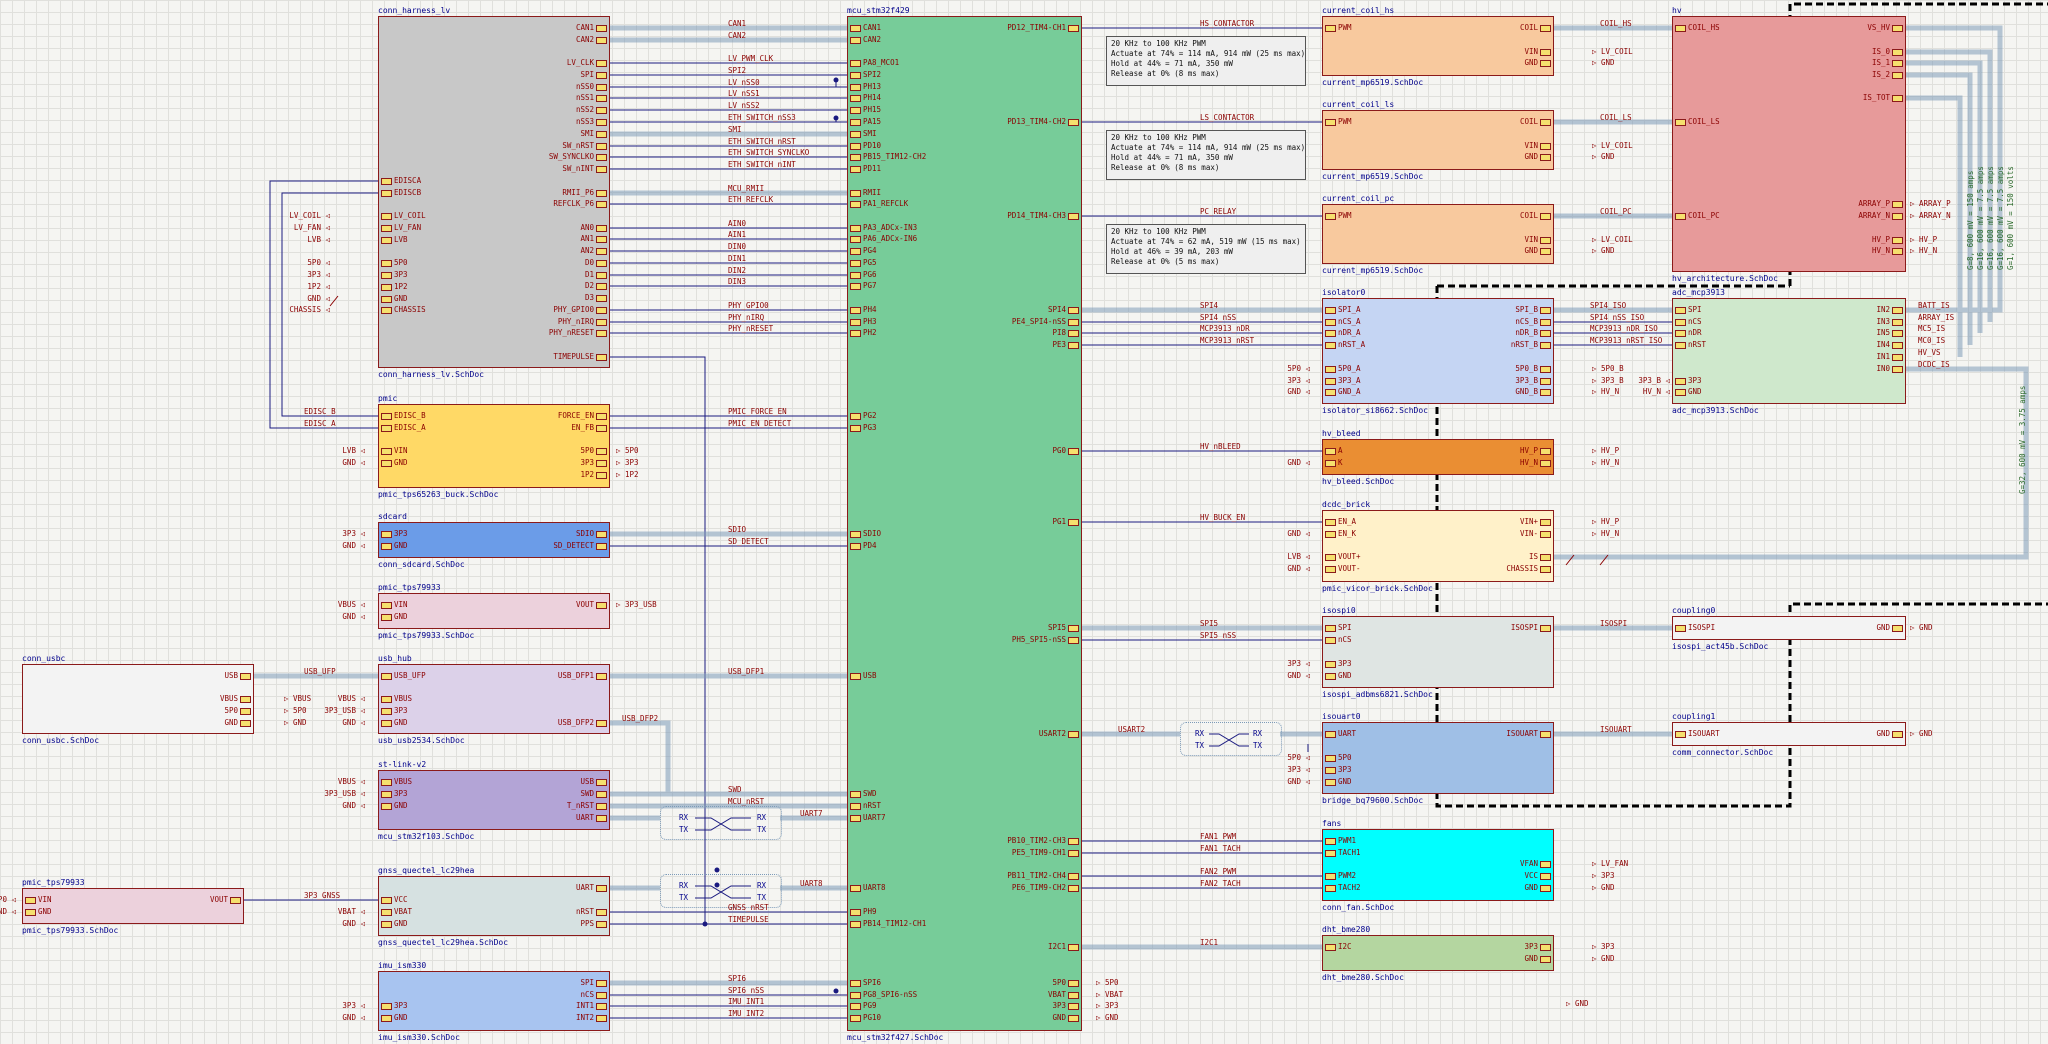 Image resolution: width=2048 pixels, height=1044 pixels. What do you see at coordinates (1056, 627) in the screenshot?
I see `sheet-entry-label: SPI5` at bounding box center [1056, 627].